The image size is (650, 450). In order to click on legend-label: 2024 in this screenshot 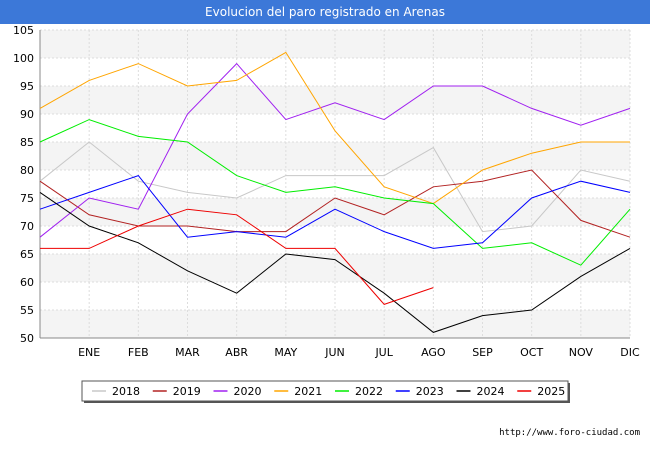, I will do `click(491, 391)`.